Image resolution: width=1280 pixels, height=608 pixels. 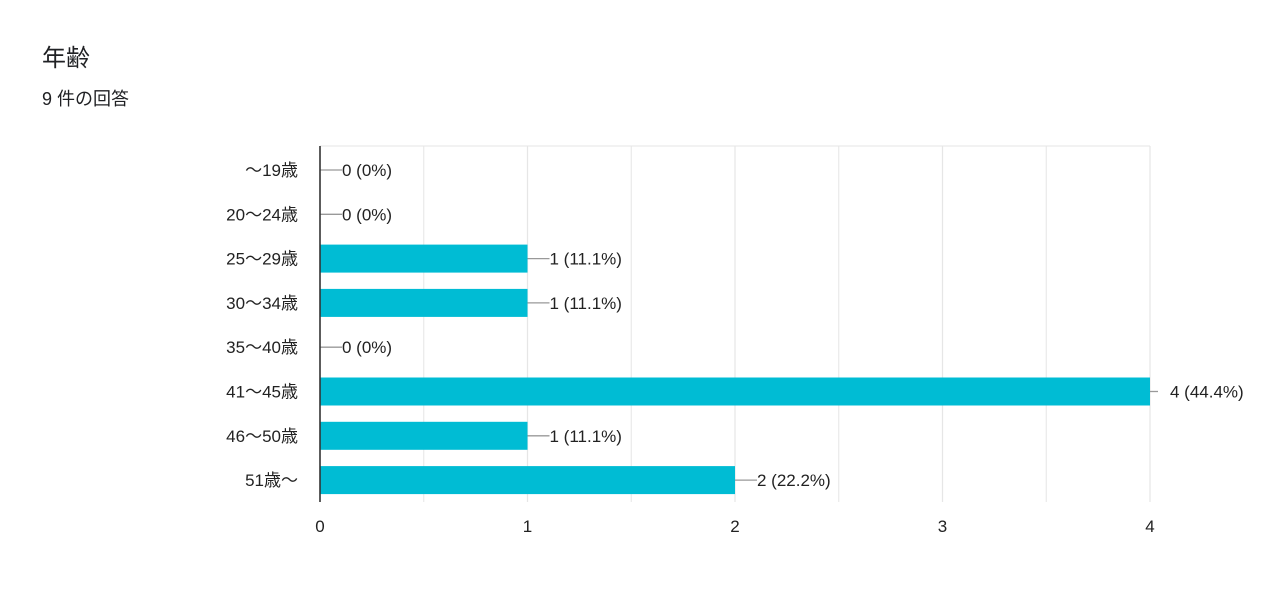 I want to click on category-label: 46〜50歳, so click(x=262, y=436).